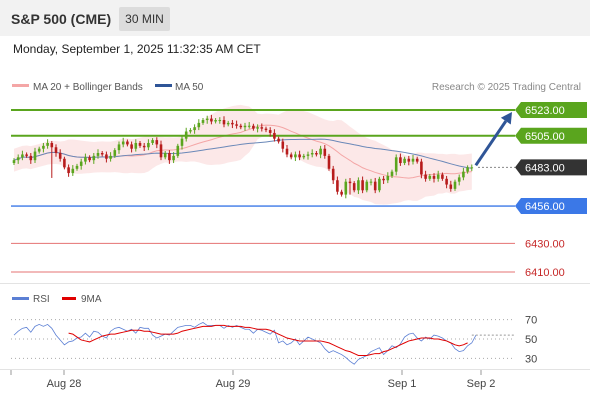 The width and height of the screenshot is (590, 400). Describe the element at coordinates (64, 384) in the screenshot. I see `x-tick-label: Aug 28` at that location.